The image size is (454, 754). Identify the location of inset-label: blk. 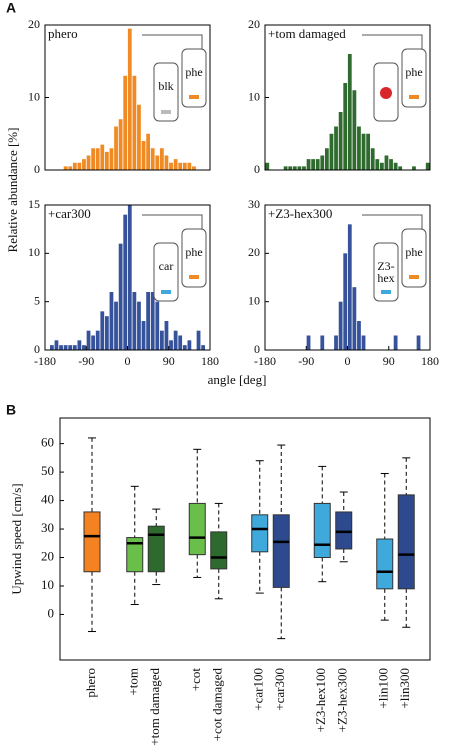
(165, 86).